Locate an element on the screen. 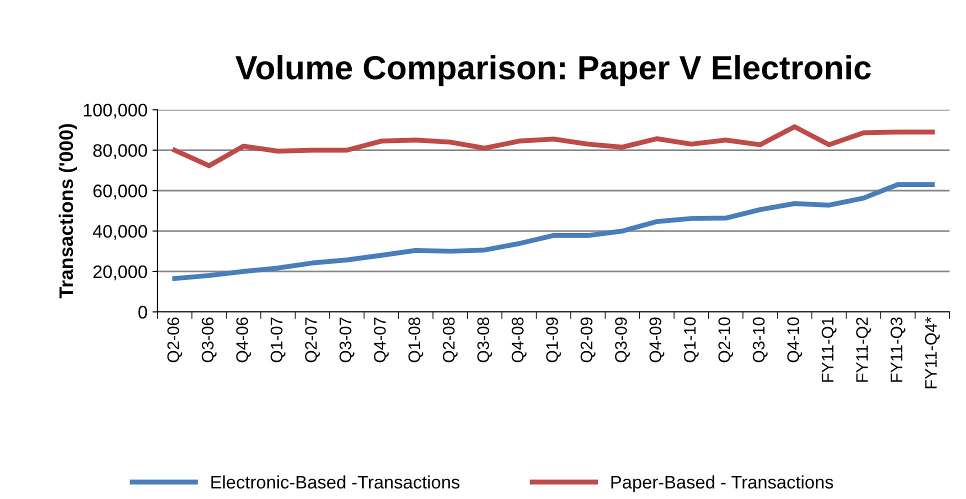 Image resolution: width=966 pixels, height=499 pixels. x-tick-label: Q4-10 is located at coordinates (794, 339).